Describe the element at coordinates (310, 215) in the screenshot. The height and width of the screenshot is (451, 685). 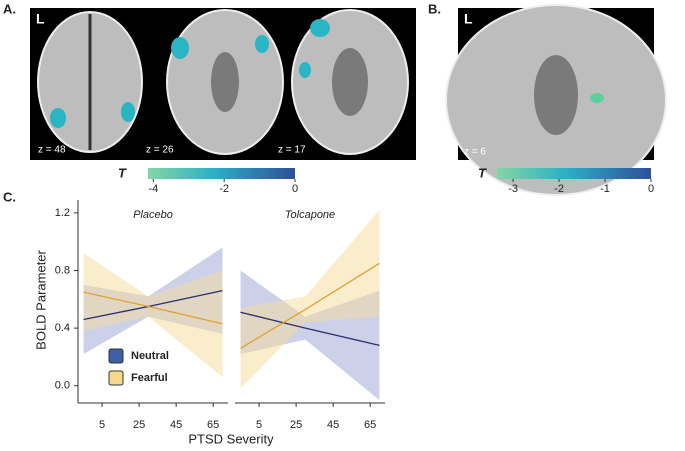
I see `facet-title: Tolcapone` at that location.